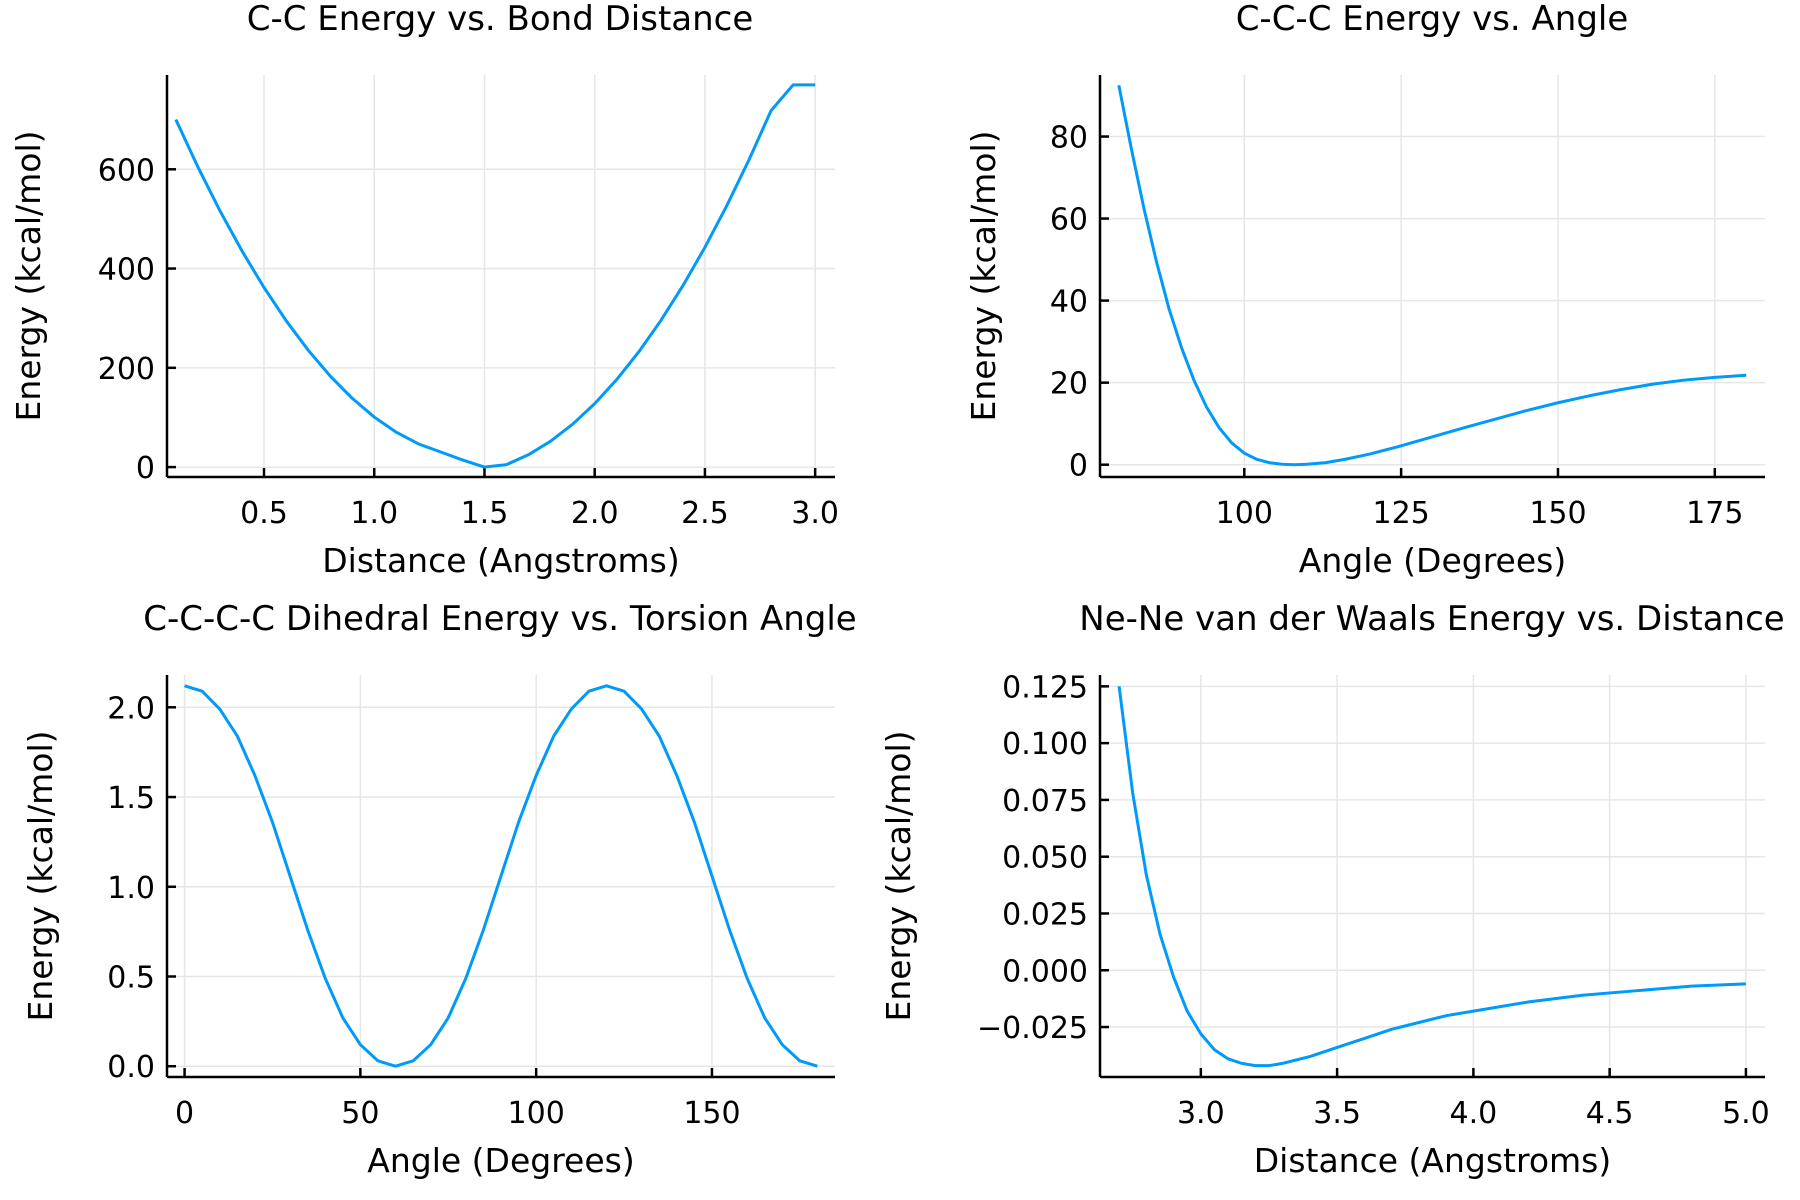  I want to click on y-tick-label: −0.025, so click(1032, 1028).